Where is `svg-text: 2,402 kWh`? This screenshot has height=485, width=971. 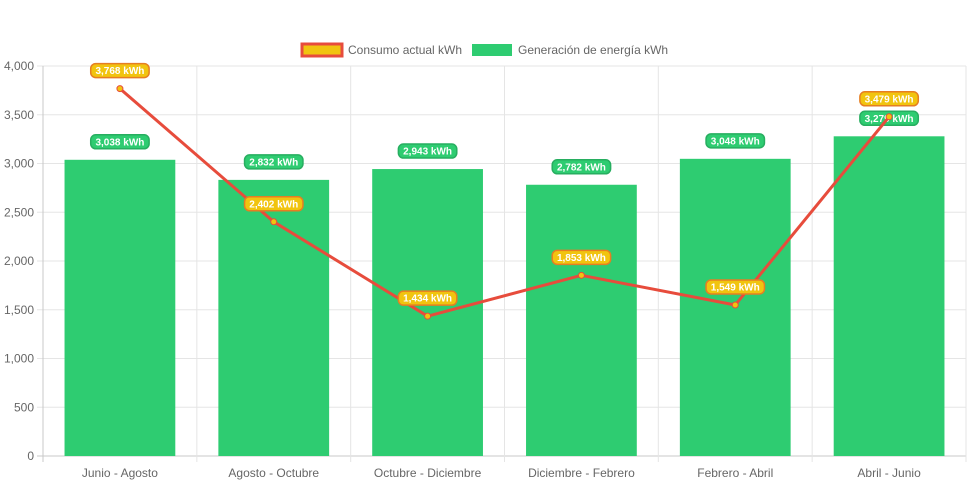 svg-text: 2,402 kWh is located at coordinates (273, 204).